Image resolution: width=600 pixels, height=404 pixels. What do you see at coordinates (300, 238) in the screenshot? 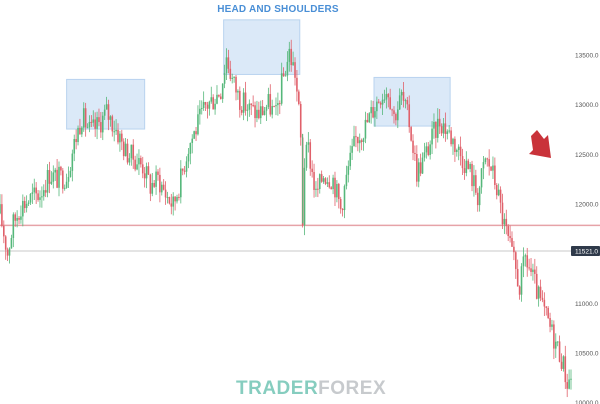
I see `reference-lines` at bounding box center [300, 238].